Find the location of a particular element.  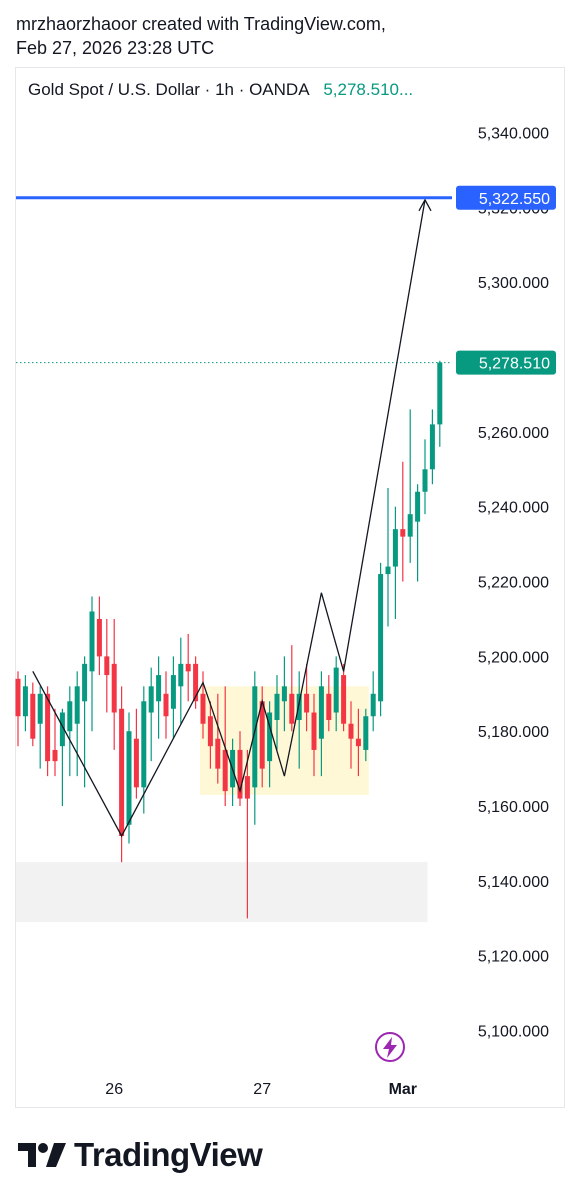

y-axis-tick-label: 5,240.000 is located at coordinates (513, 508).